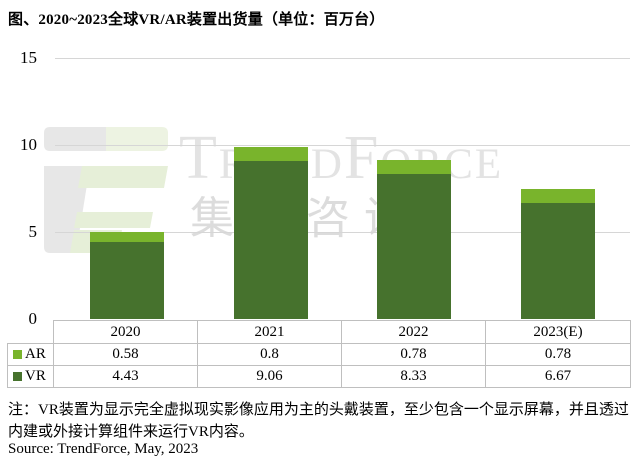  Describe the element at coordinates (125, 376) in the screenshot. I see `table-cell-vr-2020: 4.43` at that location.